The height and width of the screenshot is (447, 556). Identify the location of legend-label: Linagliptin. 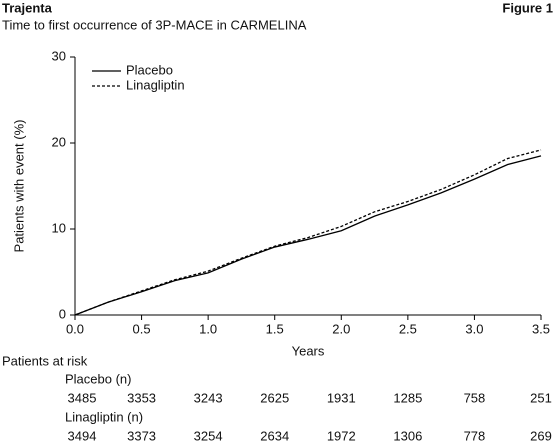
(155, 84).